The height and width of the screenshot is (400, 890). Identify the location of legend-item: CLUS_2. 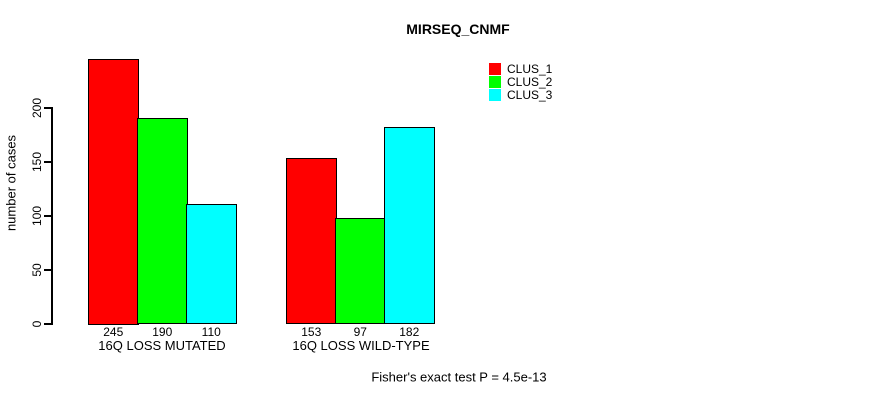
(521, 81).